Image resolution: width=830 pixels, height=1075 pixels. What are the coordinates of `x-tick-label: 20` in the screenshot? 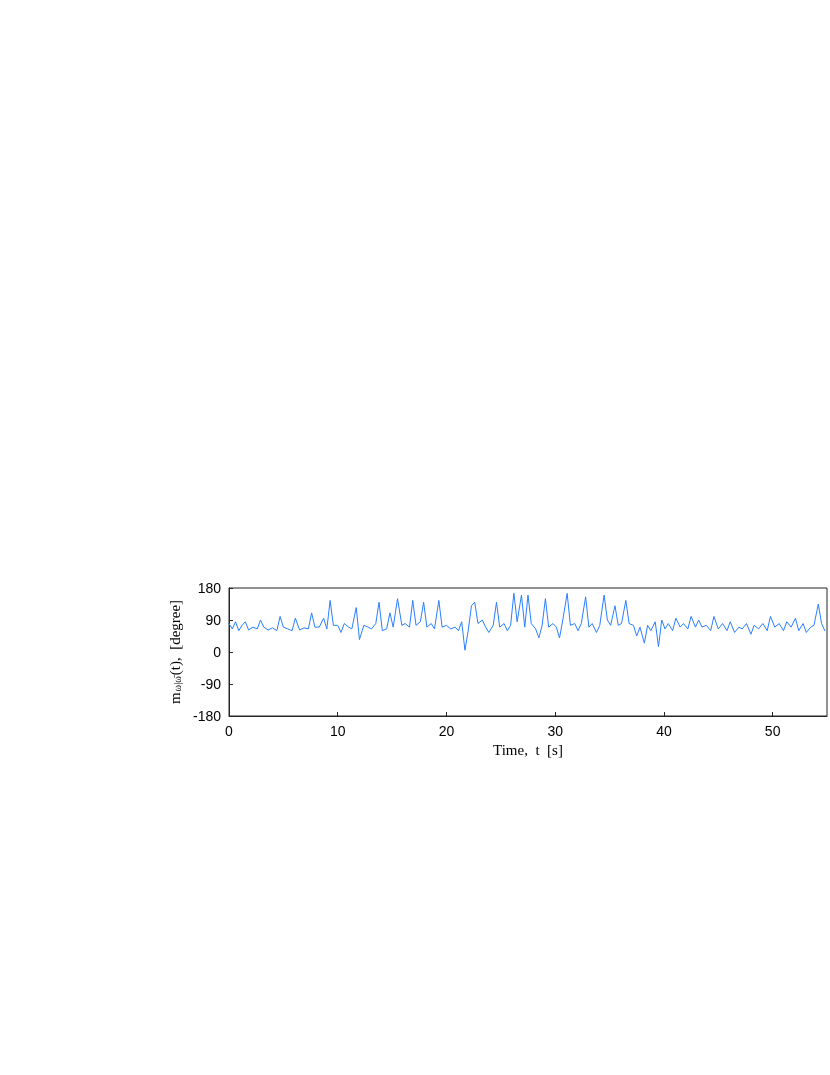 It's located at (446, 731).